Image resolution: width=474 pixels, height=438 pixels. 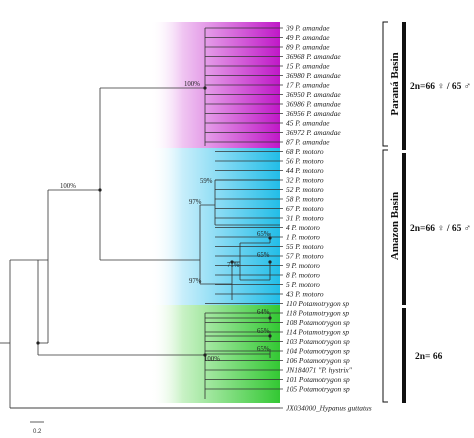 I want to click on bootstrap-parana-amazon: 100%, so click(x=68, y=186).